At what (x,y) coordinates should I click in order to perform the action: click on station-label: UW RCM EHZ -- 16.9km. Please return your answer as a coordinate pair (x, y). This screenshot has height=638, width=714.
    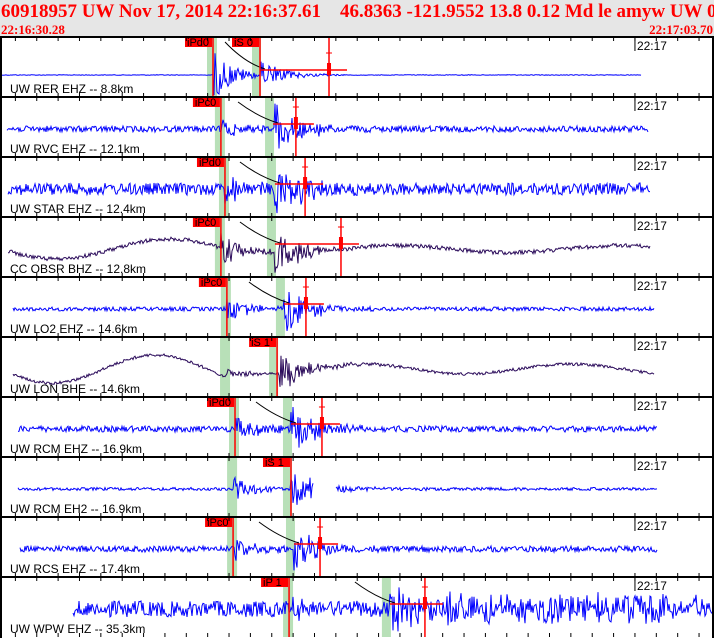
    Looking at the image, I should click on (76, 449).